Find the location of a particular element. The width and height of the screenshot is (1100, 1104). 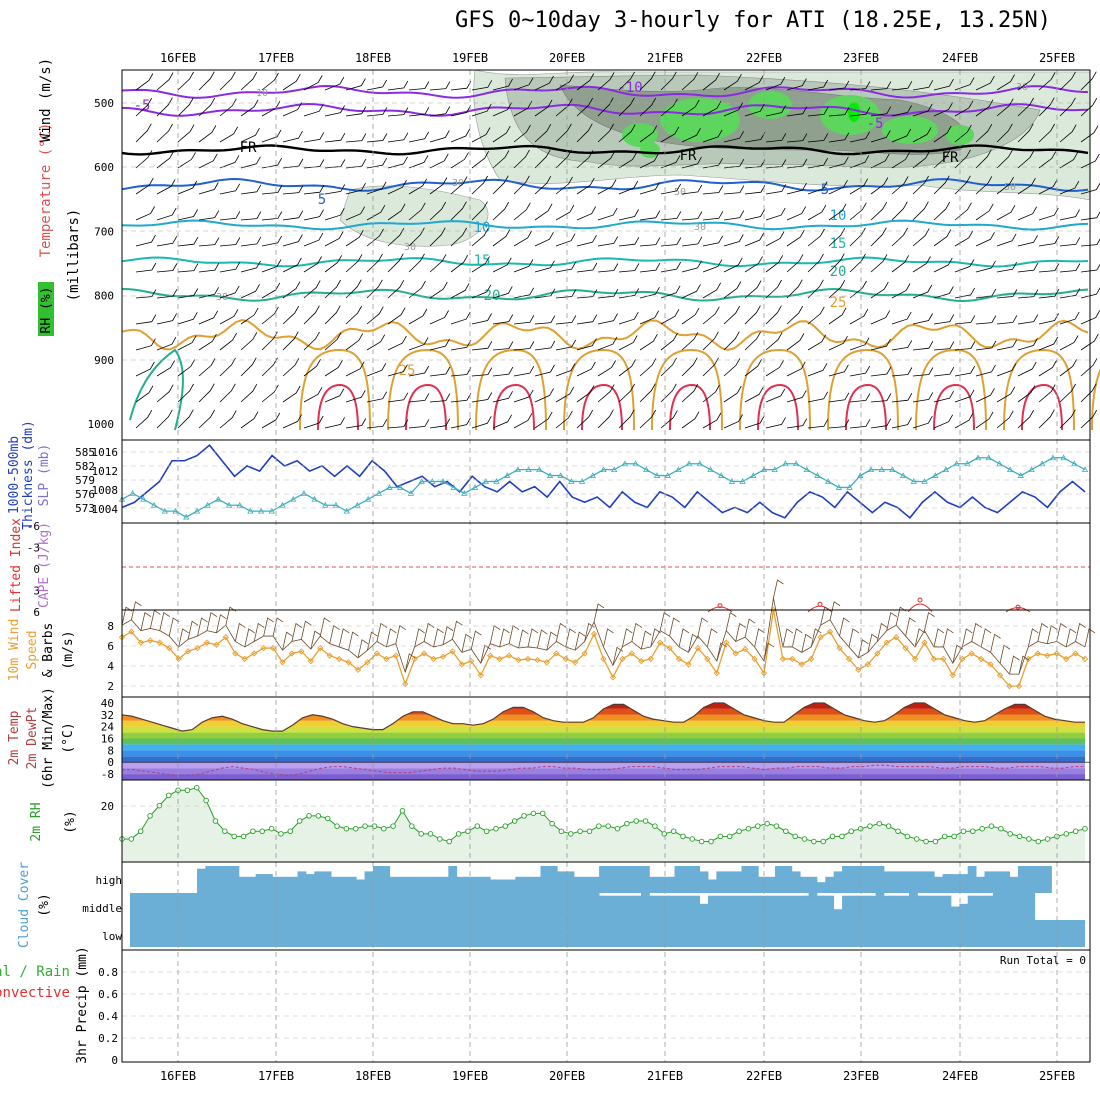

contour-label: 30 is located at coordinates (700, 227).